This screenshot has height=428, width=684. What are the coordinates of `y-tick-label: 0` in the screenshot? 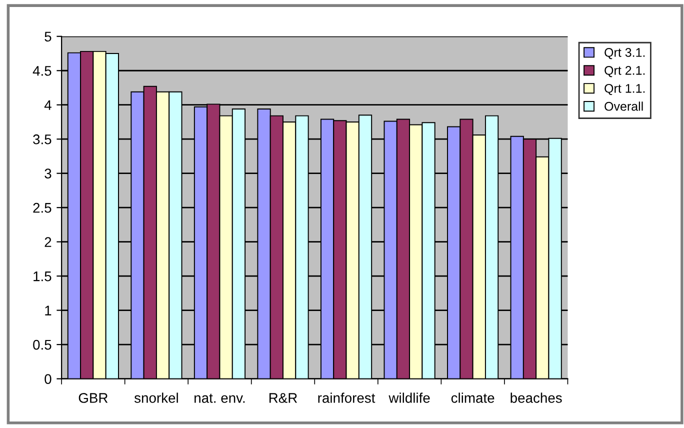 It's located at (48, 379).